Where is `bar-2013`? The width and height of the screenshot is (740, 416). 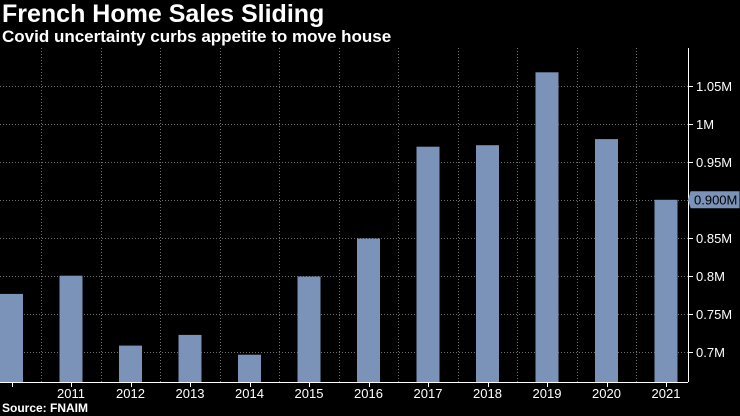
bar-2013 is located at coordinates (190, 358).